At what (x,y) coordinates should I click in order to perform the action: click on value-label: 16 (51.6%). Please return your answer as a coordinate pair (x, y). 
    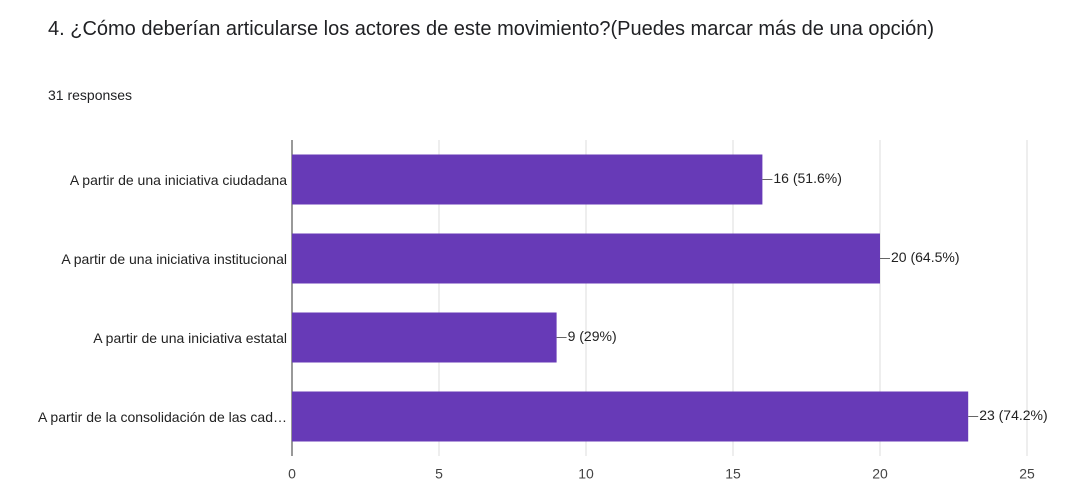
    Looking at the image, I should click on (807, 178).